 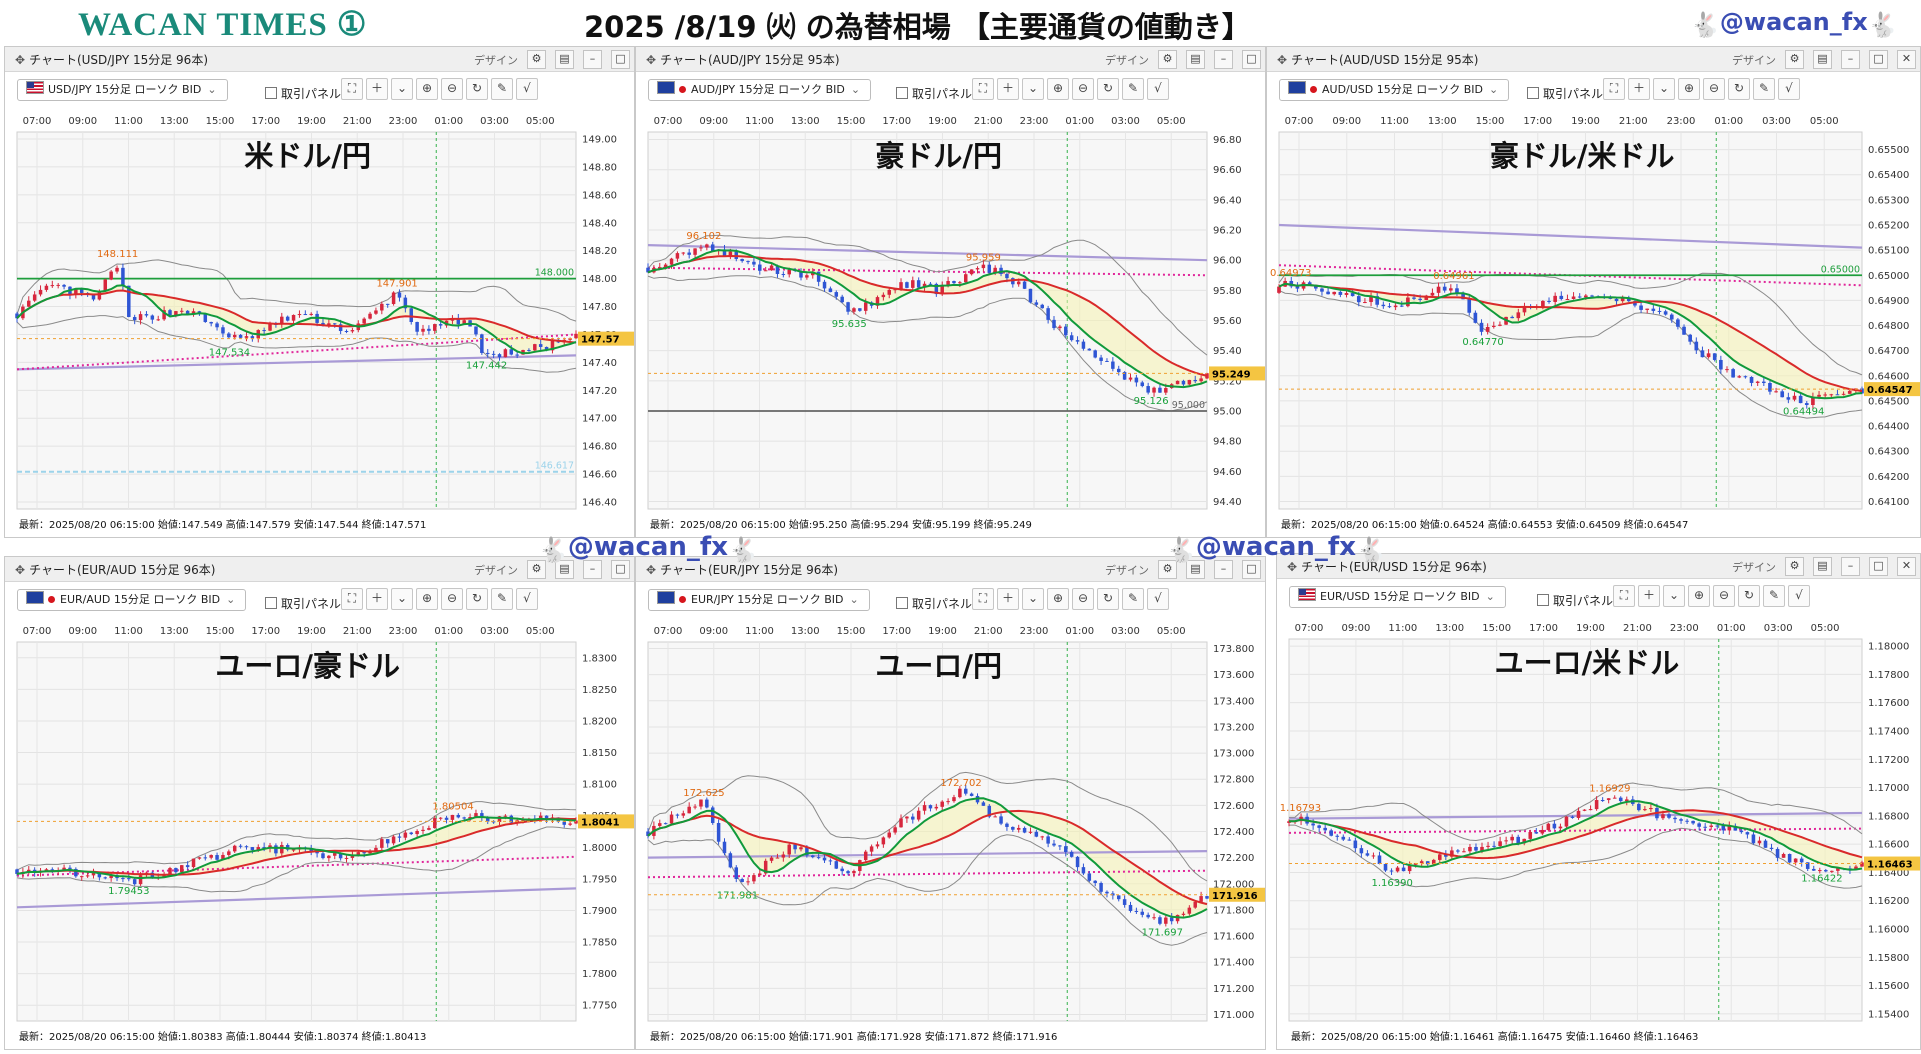 I want to click on symbol-selector: EUR/JPY 15分足 ローソク BID ⌄, so click(x=759, y=600).